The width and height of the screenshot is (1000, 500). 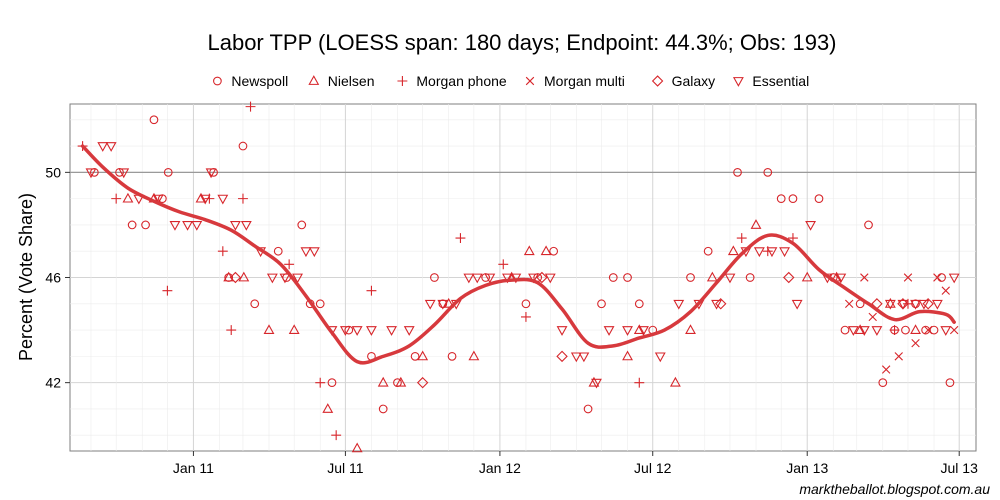 I want to click on legend-label: Galaxy, so click(x=694, y=81).